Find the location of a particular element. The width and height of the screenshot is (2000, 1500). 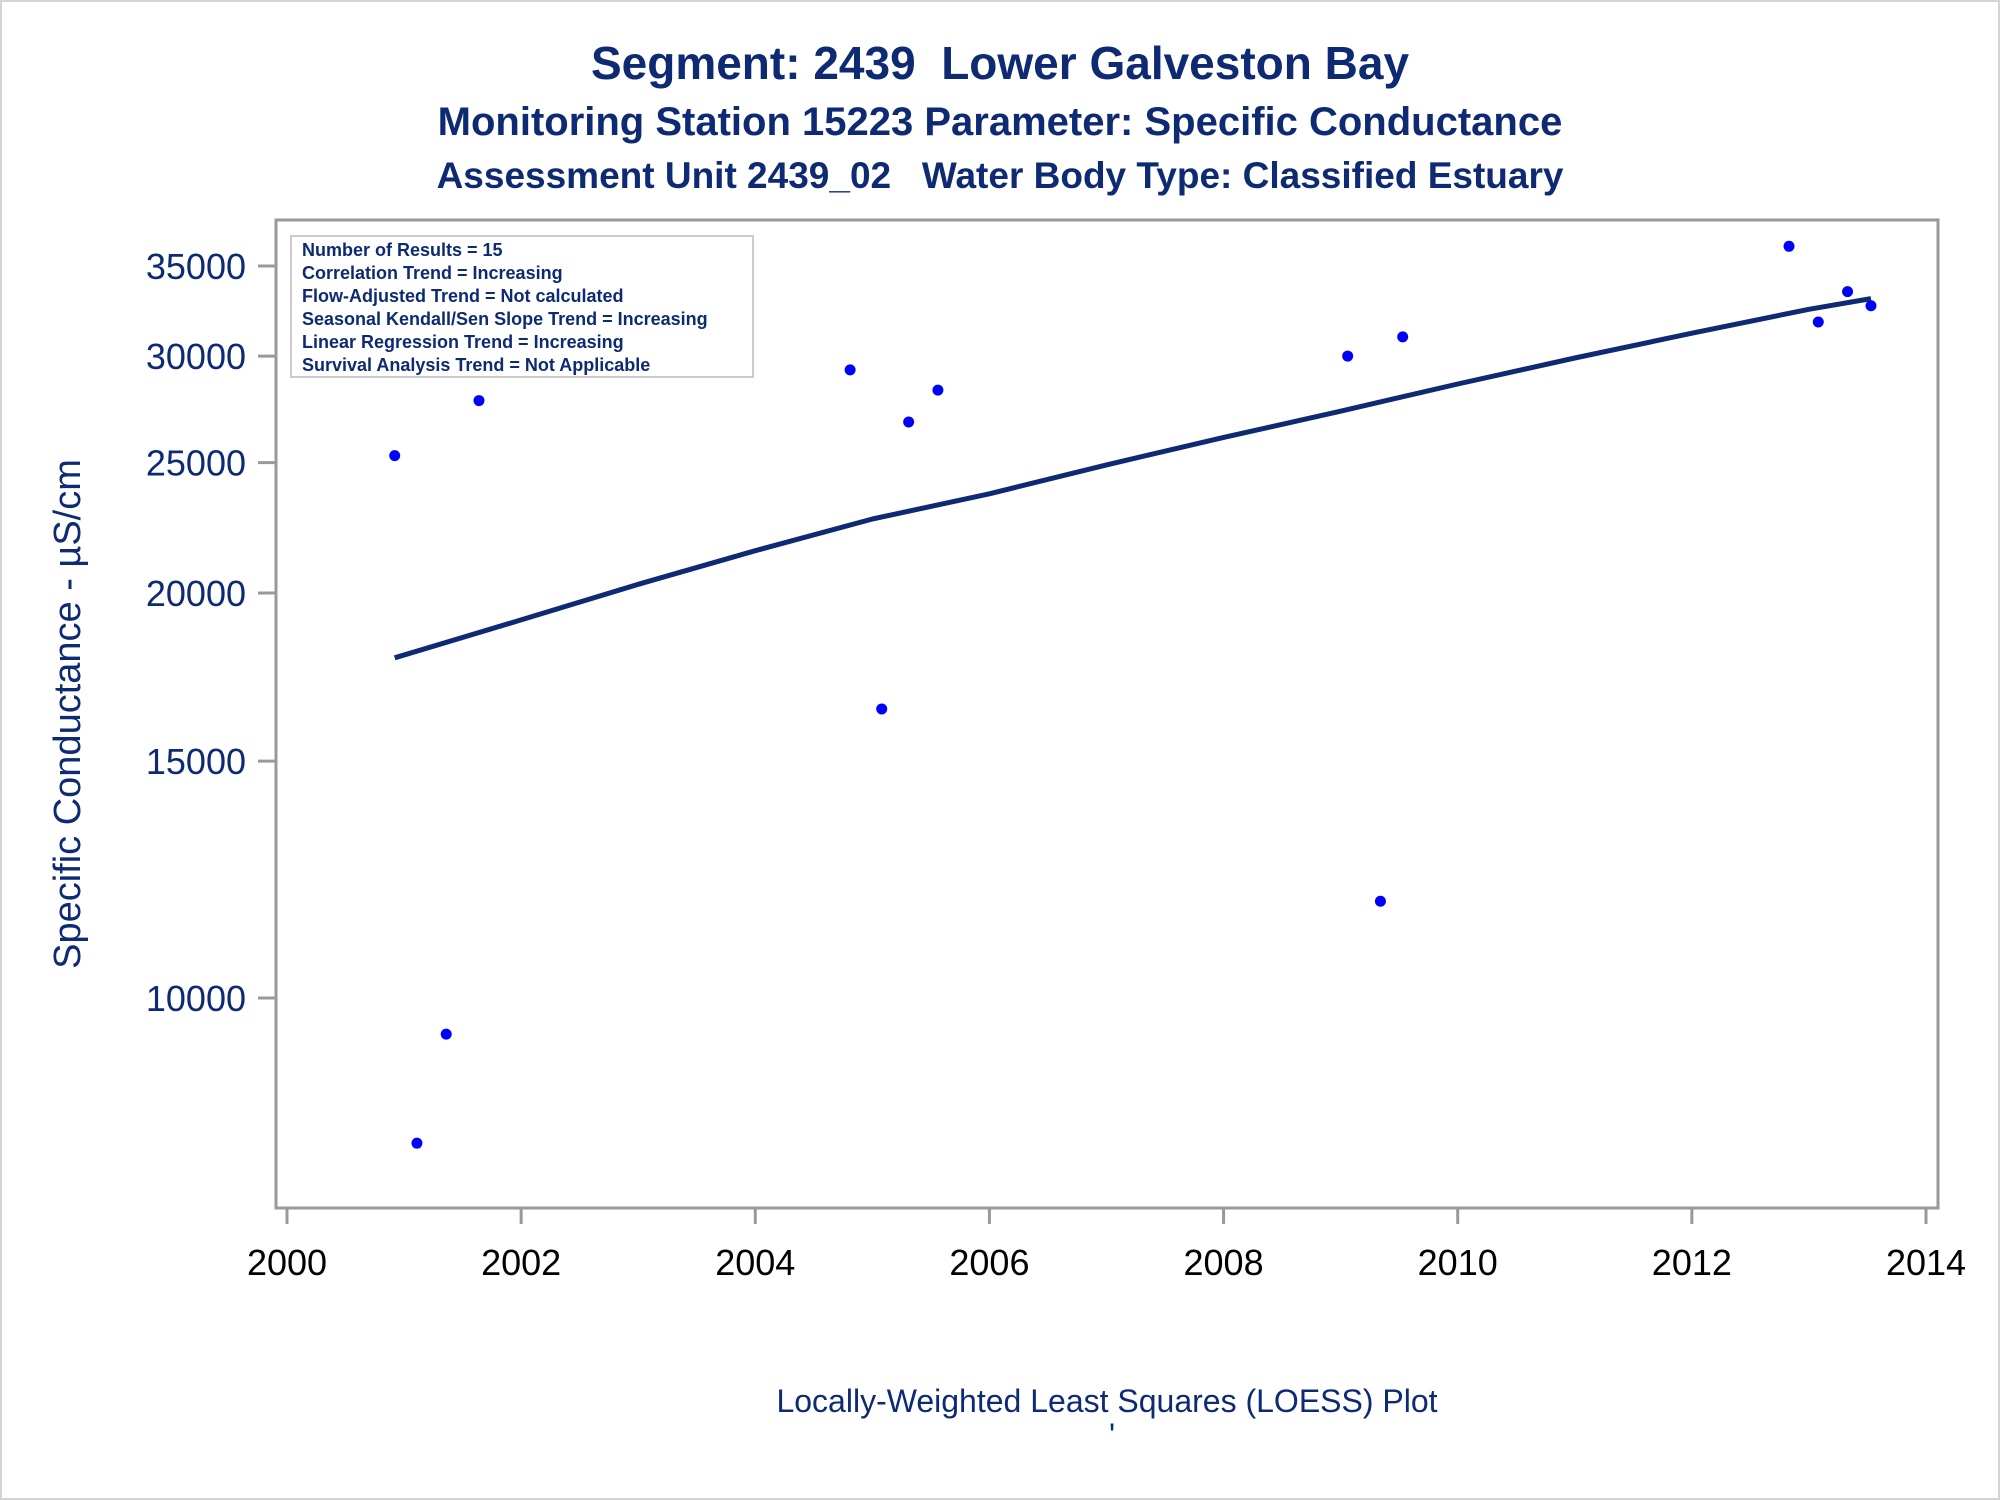

y-tick-label: 25000 is located at coordinates (196, 463).